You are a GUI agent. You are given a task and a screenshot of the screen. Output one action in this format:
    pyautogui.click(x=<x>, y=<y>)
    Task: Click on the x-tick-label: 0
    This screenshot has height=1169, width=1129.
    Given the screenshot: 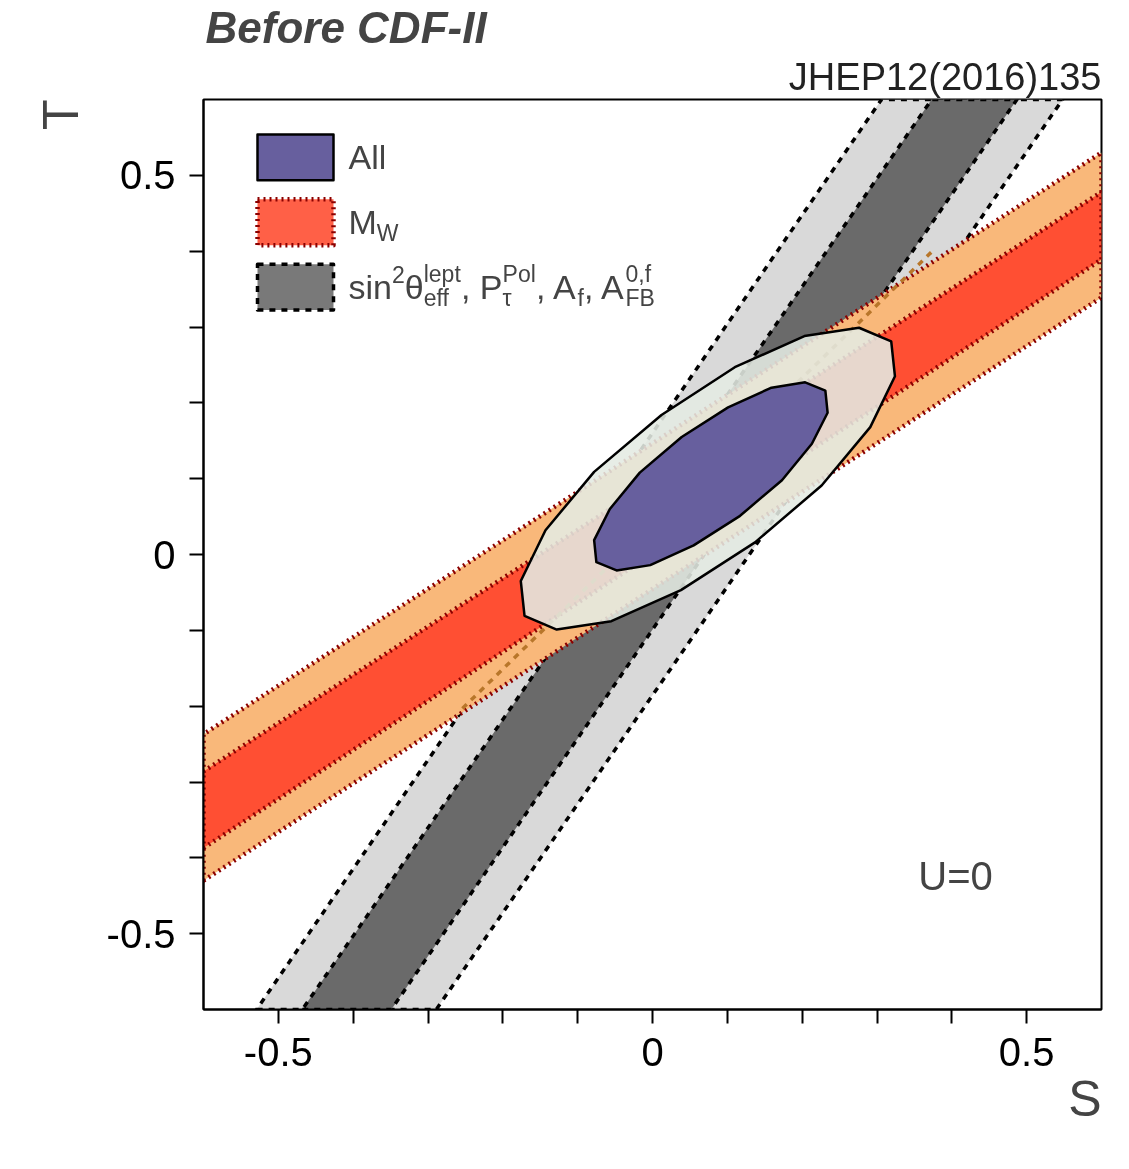 What is the action you would take?
    pyautogui.click(x=652, y=1051)
    